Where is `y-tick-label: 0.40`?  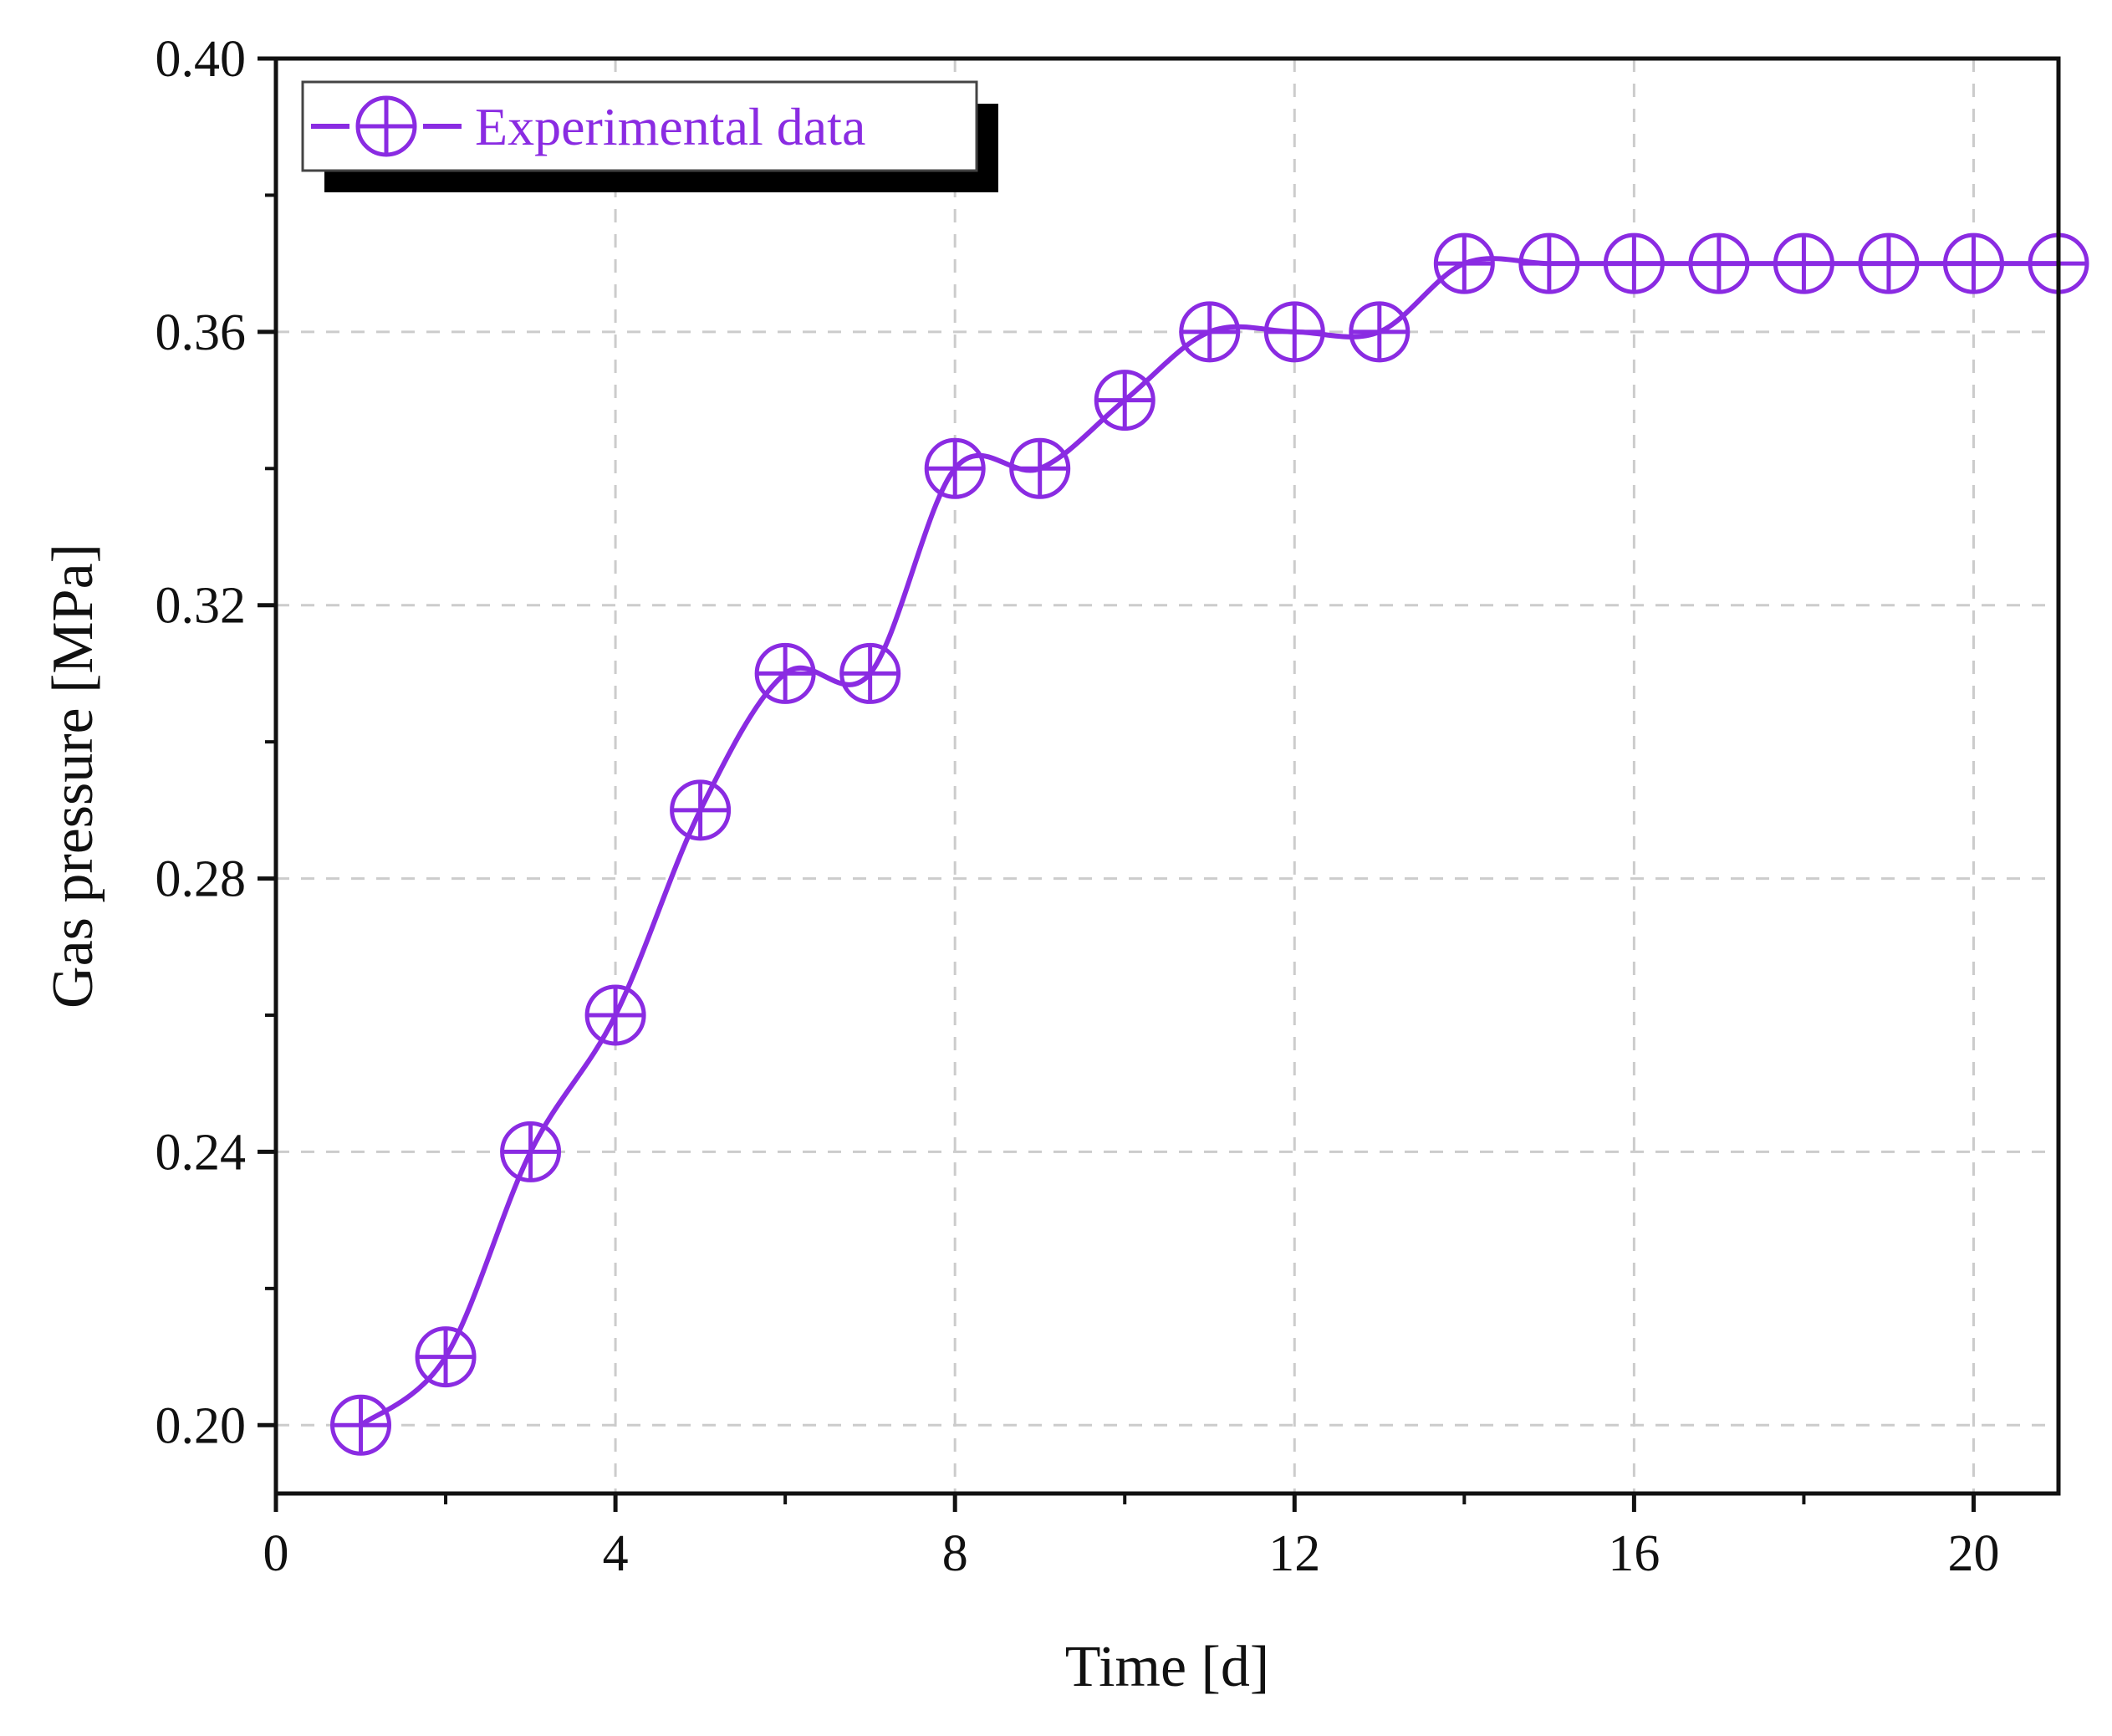
y-tick-label: 0.40 is located at coordinates (202, 59).